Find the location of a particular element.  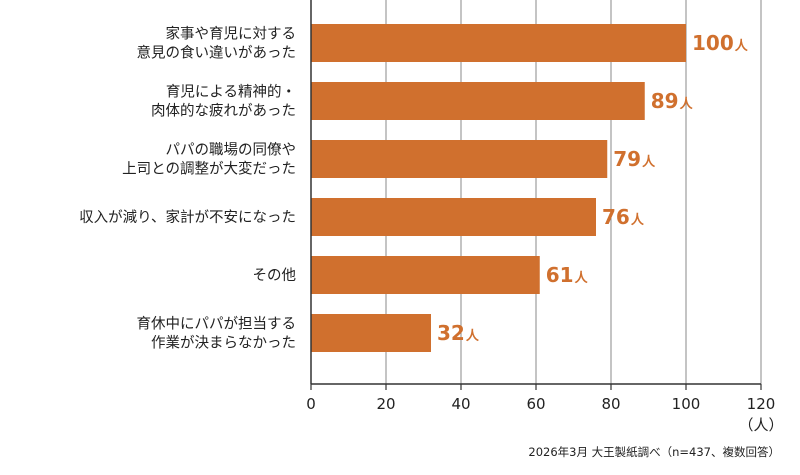

category-label: 育休中にパパが担当する作業が決まらなかった is located at coordinates (217, 334).